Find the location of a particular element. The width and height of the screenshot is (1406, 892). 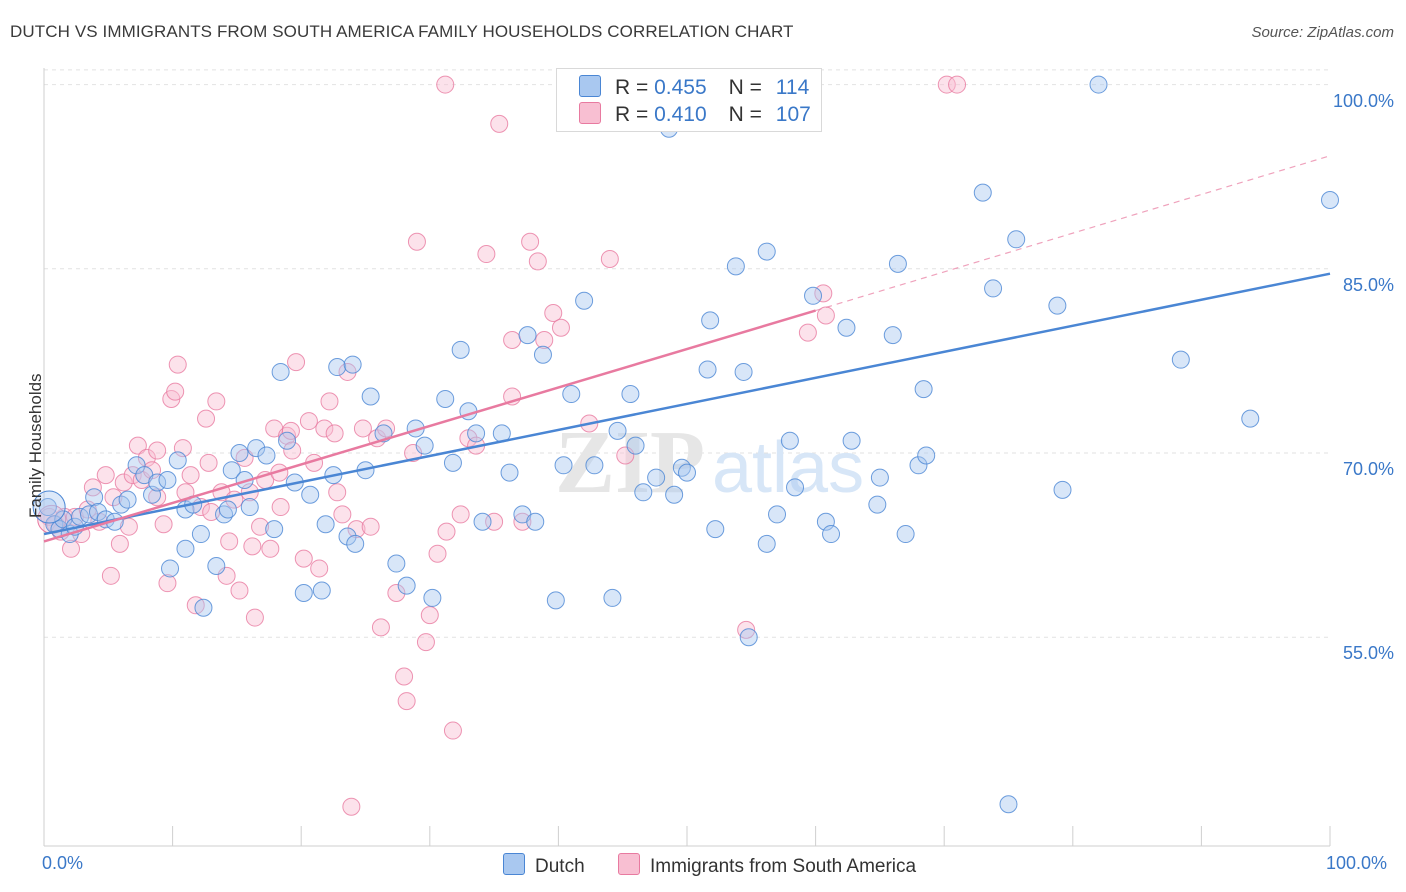

n-label: N = is located at coordinates (748, 87).